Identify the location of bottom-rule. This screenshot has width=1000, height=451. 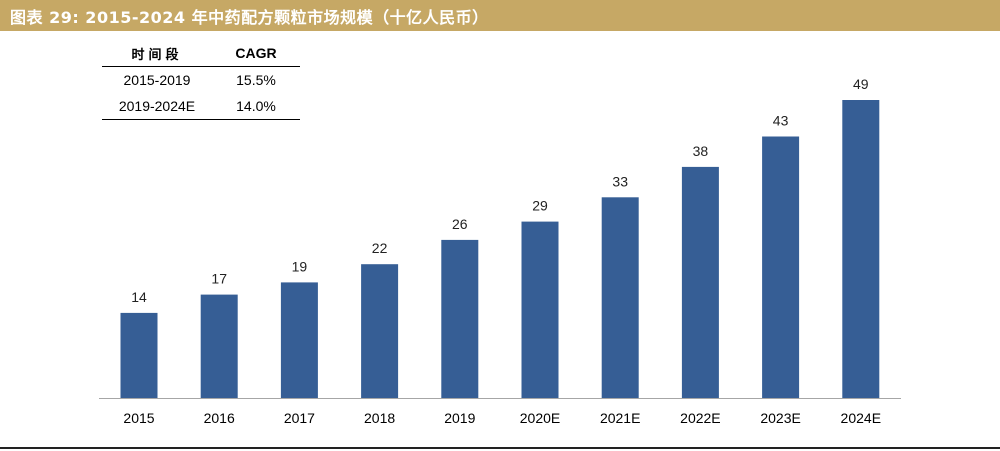
(500, 448).